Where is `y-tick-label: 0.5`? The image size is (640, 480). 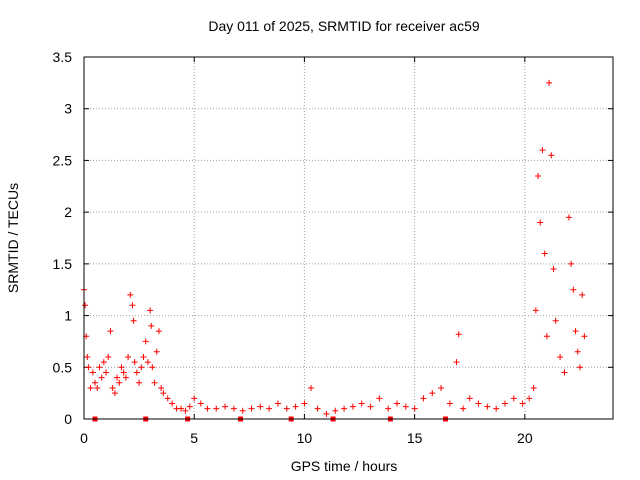 y-tick-label: 0.5 is located at coordinates (63, 367).